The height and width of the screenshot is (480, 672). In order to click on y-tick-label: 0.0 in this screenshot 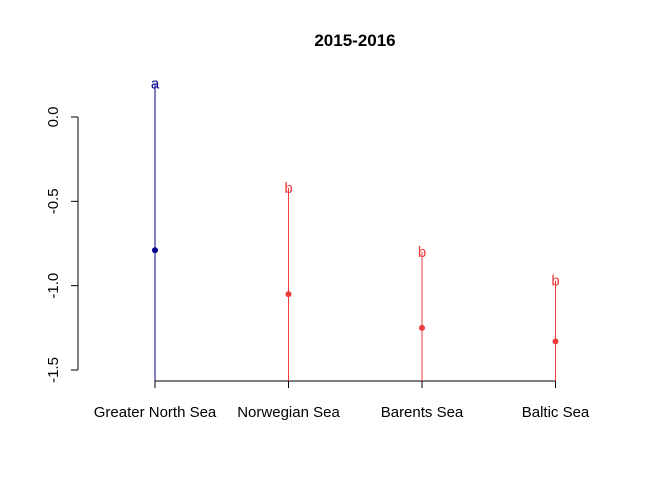, I will do `click(53, 117)`.